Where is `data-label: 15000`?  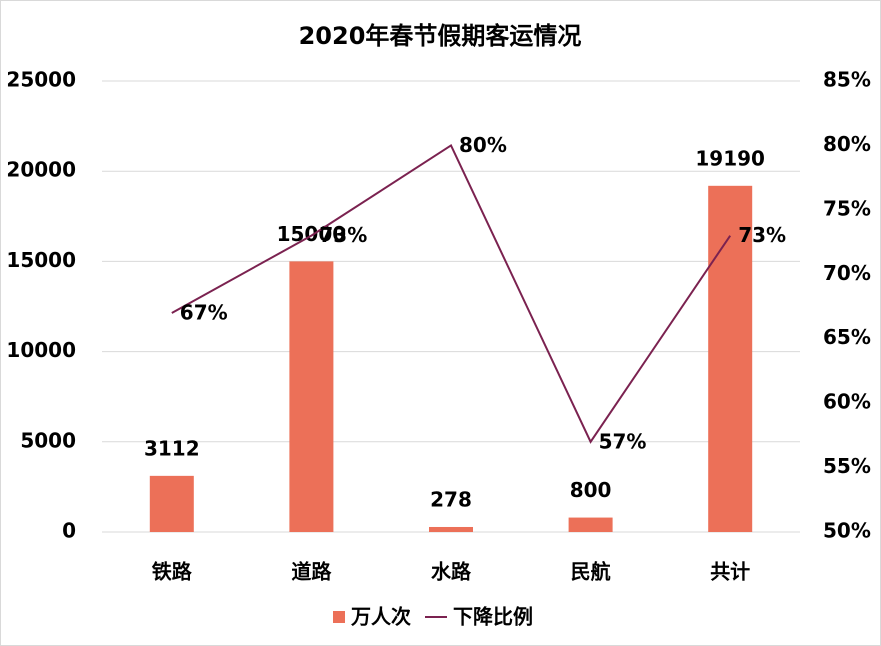 data-label: 15000 is located at coordinates (312, 234).